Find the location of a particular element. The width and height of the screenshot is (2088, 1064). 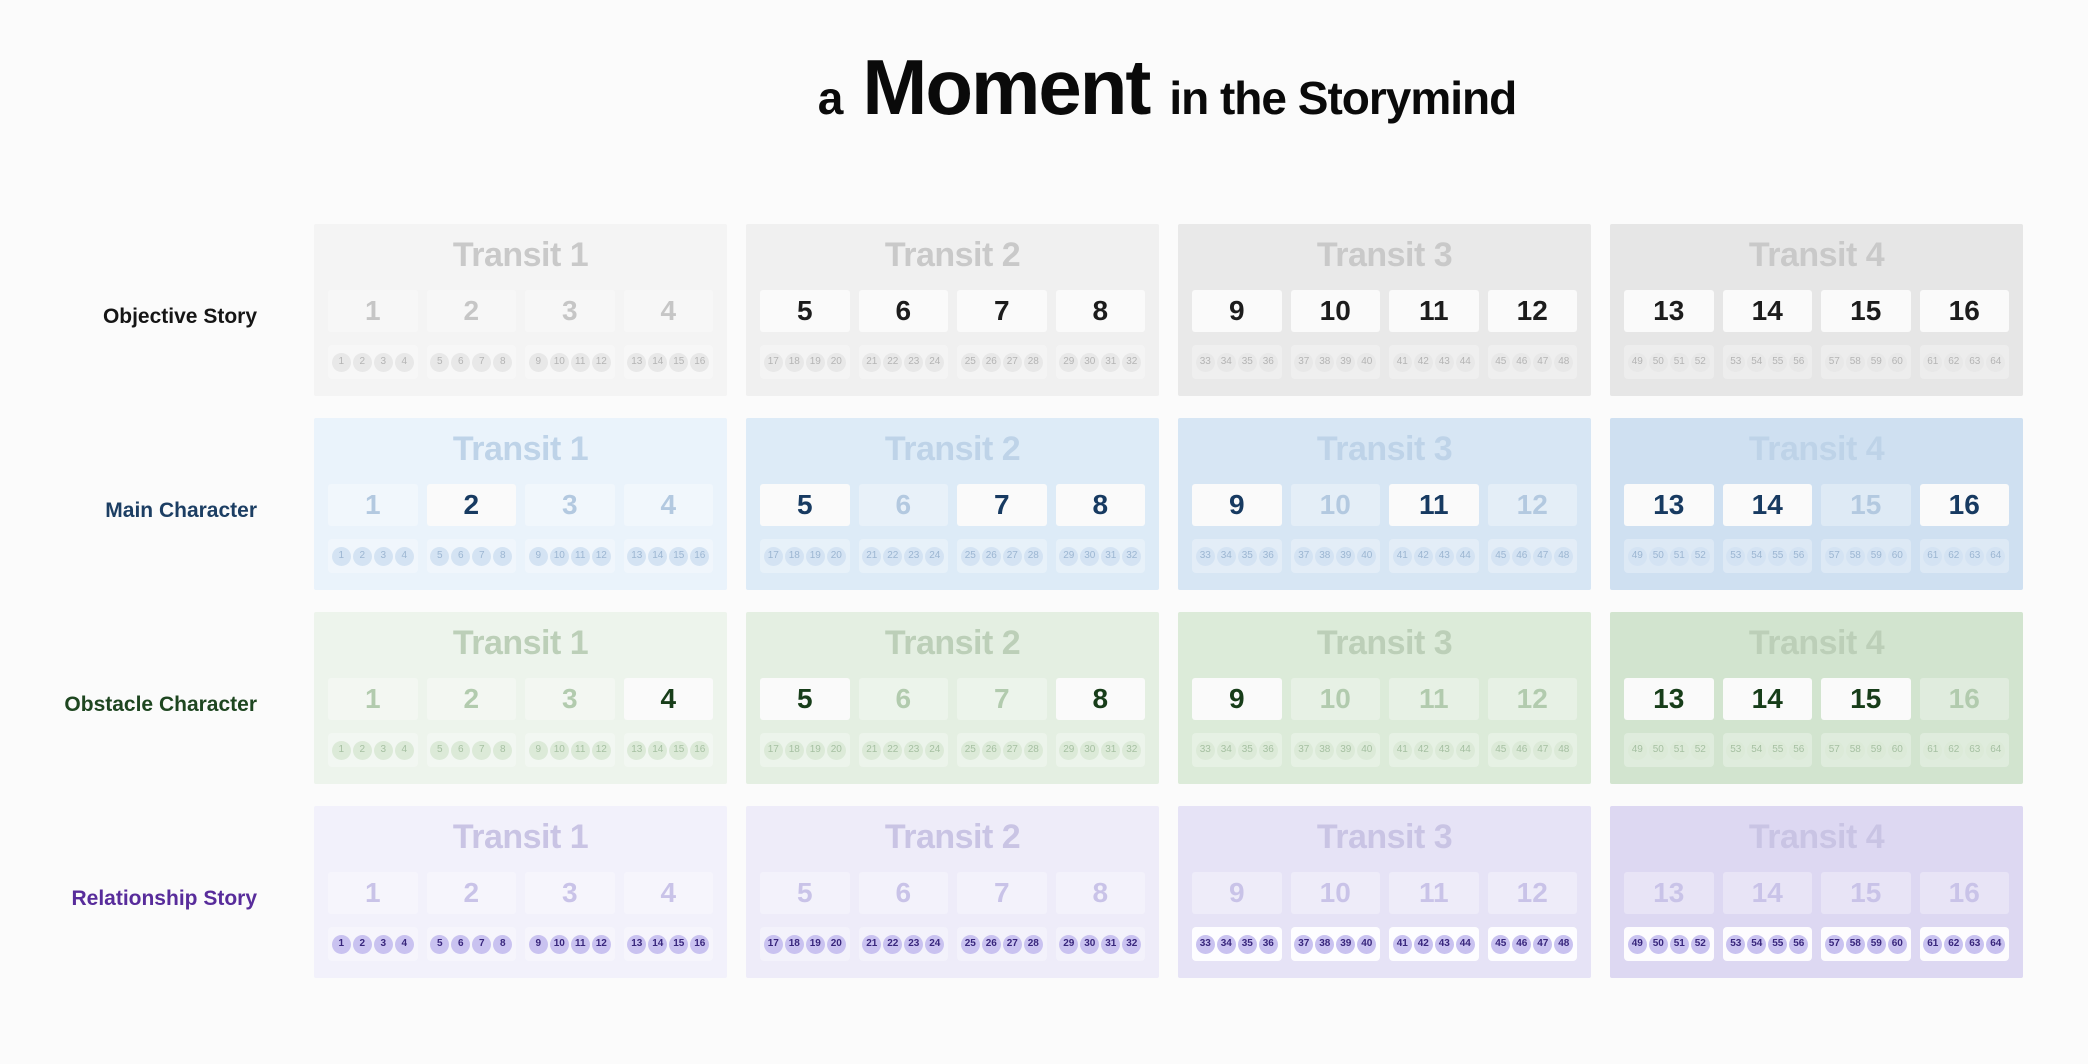

beat-chip-relationship-story-23: 23 is located at coordinates (914, 944).